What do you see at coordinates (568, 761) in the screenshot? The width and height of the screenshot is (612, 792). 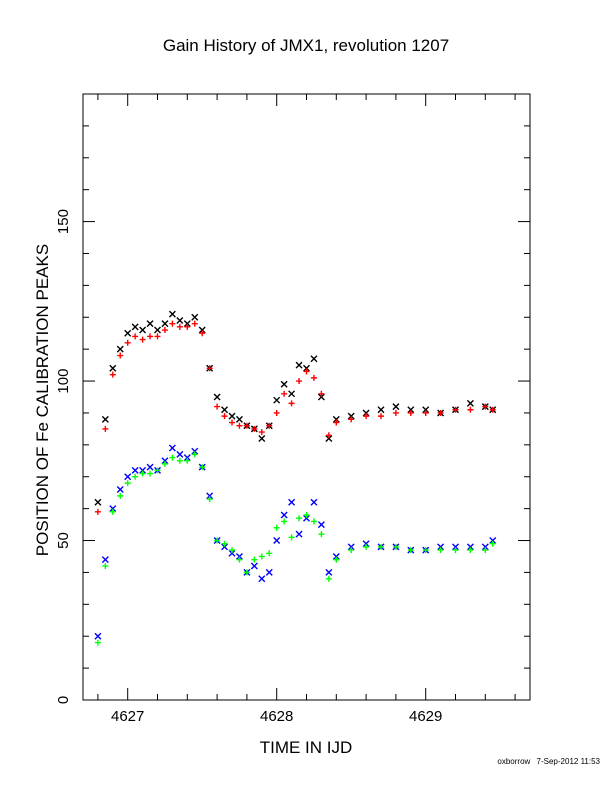 I see `footer-timestamp: 7-Sep-2012 11:53` at bounding box center [568, 761].